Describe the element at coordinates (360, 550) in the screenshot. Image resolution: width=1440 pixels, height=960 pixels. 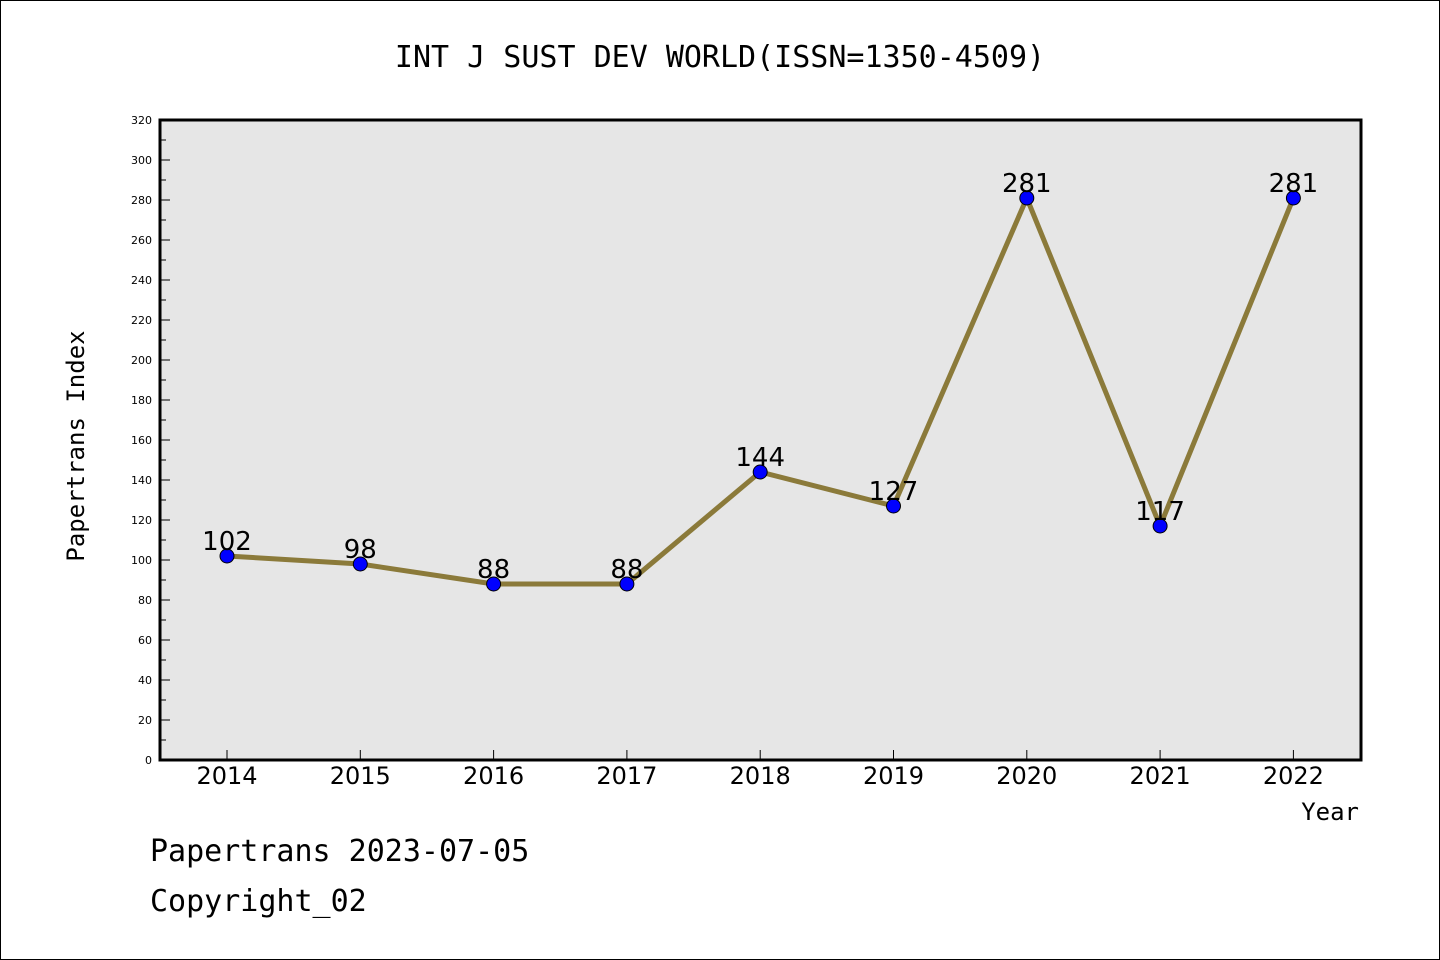
I see `data-label: 98` at that location.